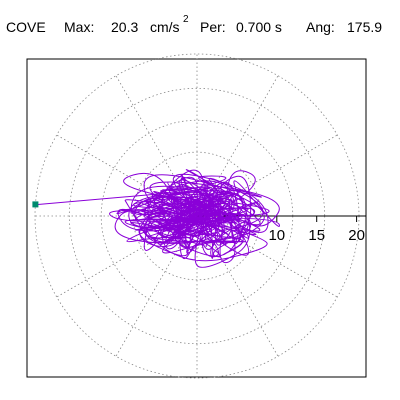  I want to click on header-station: COVE, so click(26, 27).